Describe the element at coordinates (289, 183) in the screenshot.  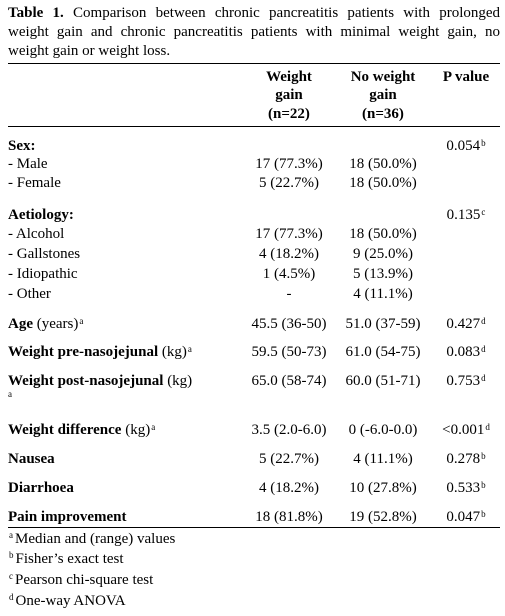
I see `cell-female-weight-gain: 5 (22.7%)` at that location.